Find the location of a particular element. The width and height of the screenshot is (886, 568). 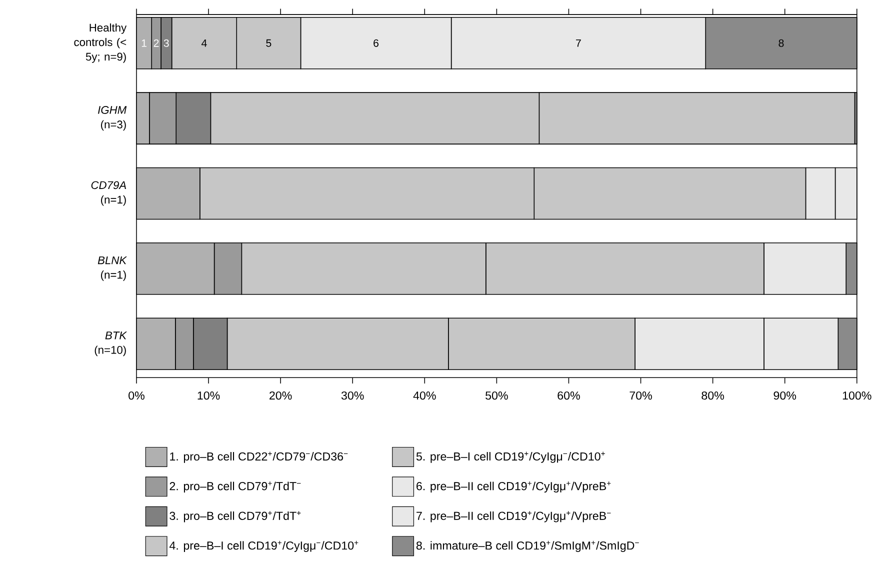

x-tick-label: 90% is located at coordinates (785, 395).